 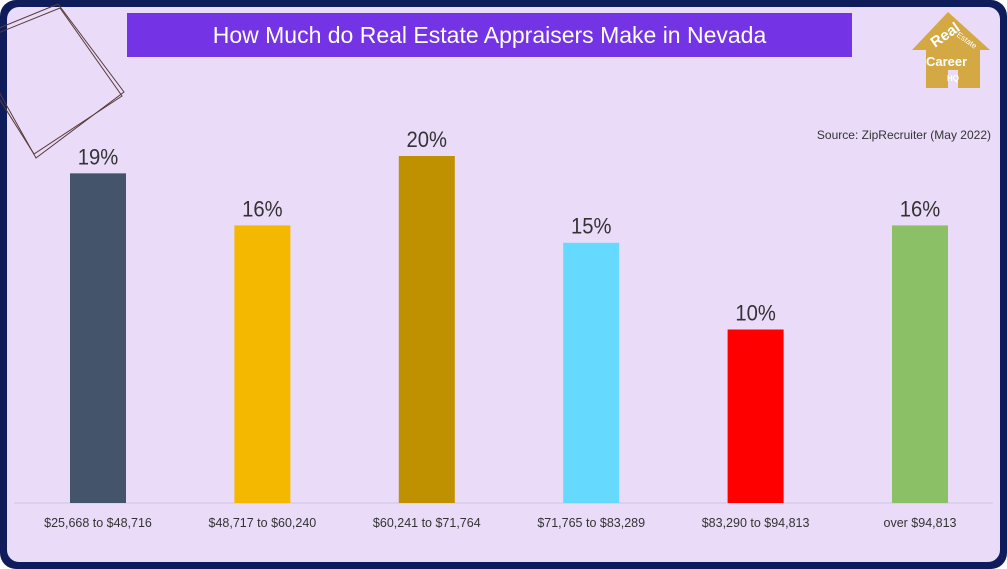 I want to click on data-label: 10%, so click(x=755, y=314).